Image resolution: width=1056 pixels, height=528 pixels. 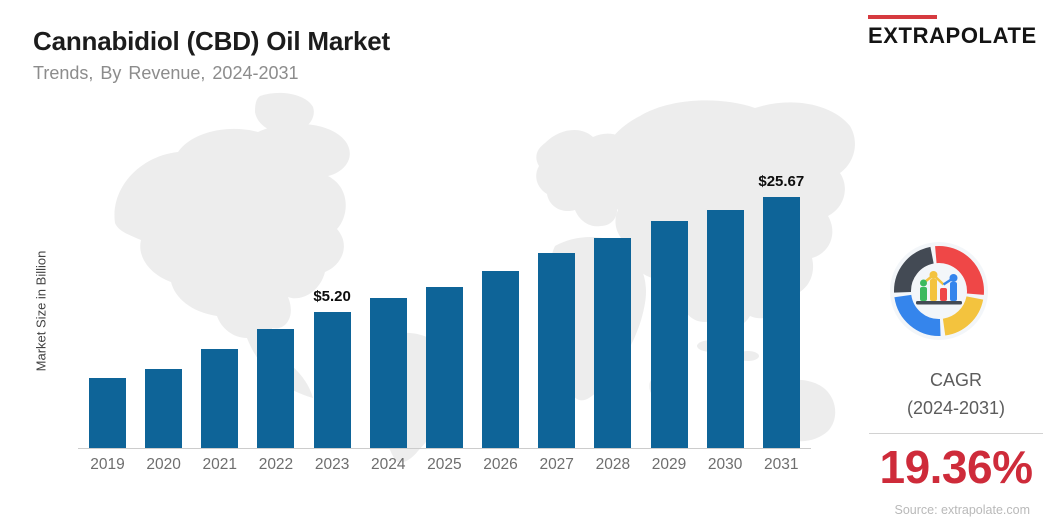 What do you see at coordinates (557, 350) in the screenshot?
I see `chart-bar-2027` at bounding box center [557, 350].